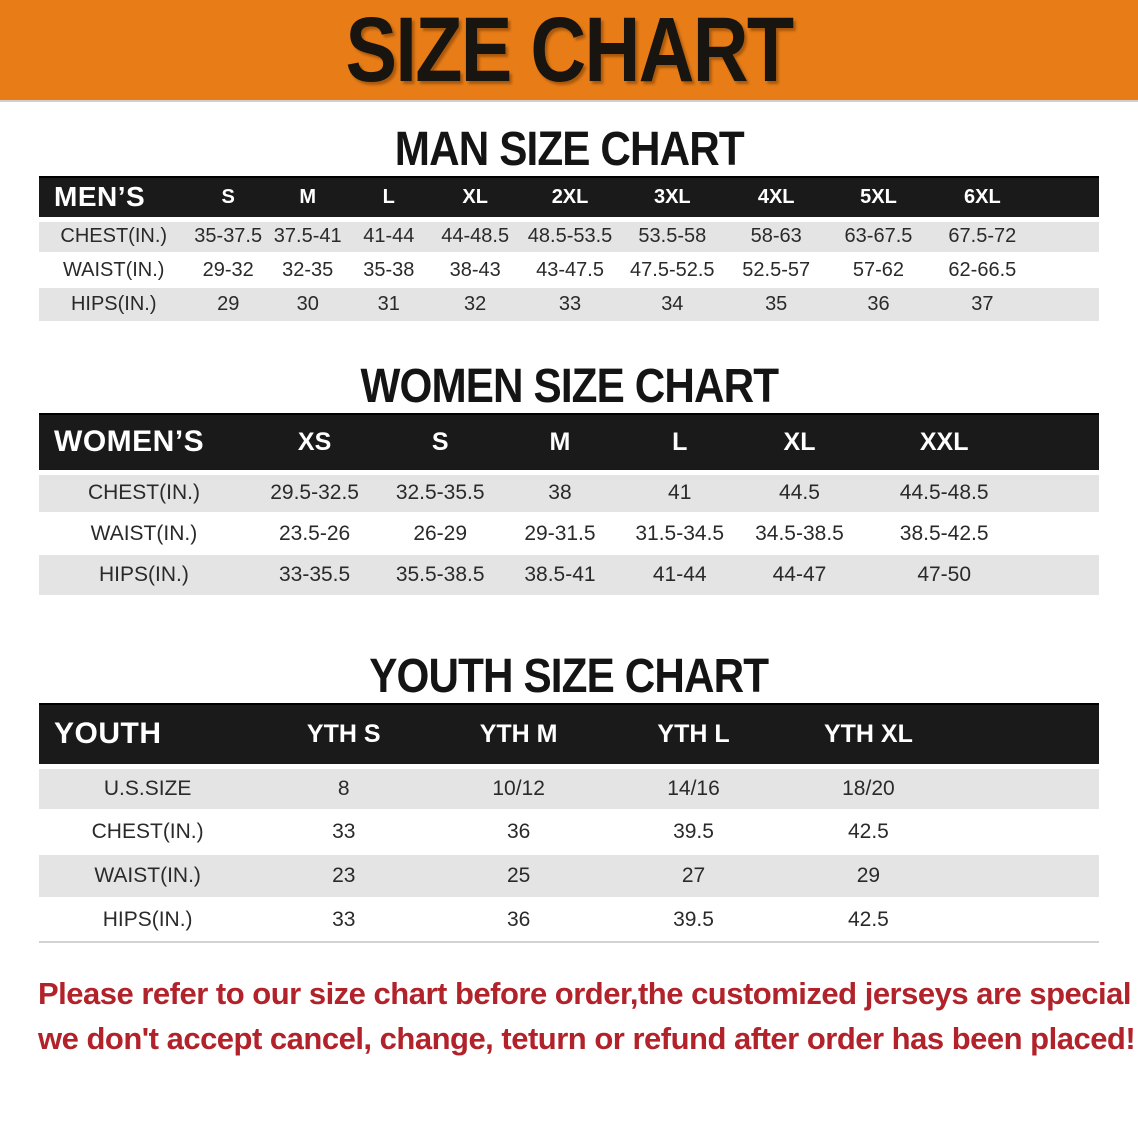  I want to click on women-section-heading-text: WOMEN SIZE CHART, so click(569, 386).